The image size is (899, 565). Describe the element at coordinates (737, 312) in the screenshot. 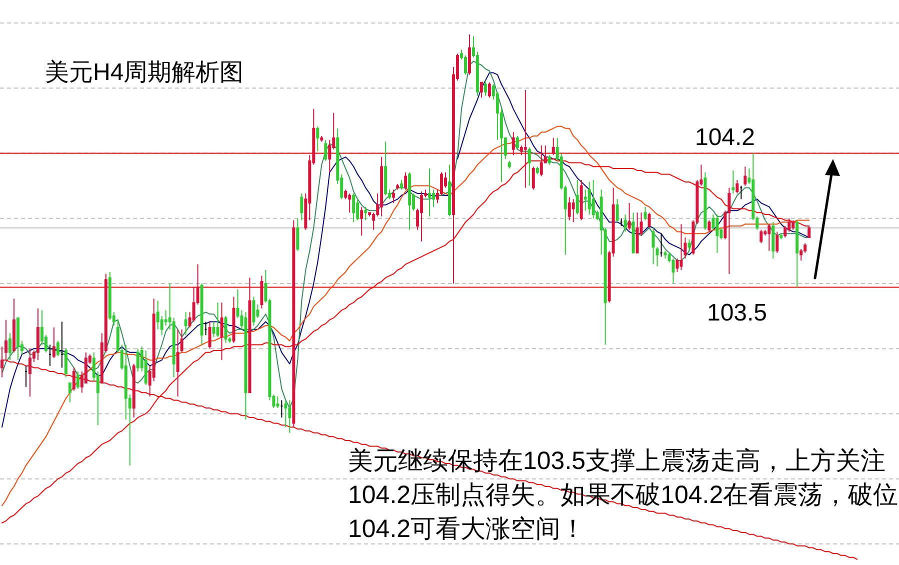

I see `ref-line-label: 103.5` at that location.